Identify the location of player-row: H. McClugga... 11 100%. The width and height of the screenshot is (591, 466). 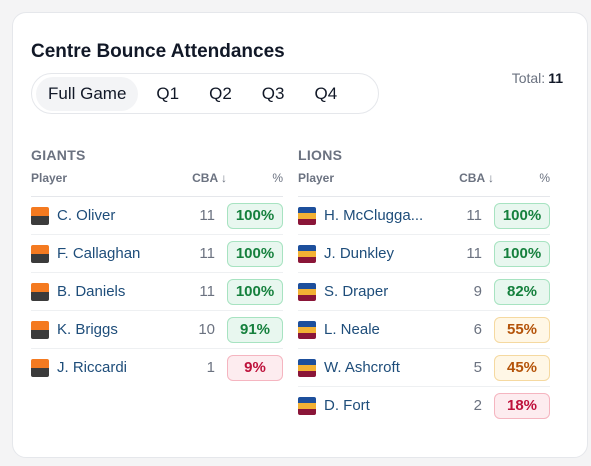
(424, 216).